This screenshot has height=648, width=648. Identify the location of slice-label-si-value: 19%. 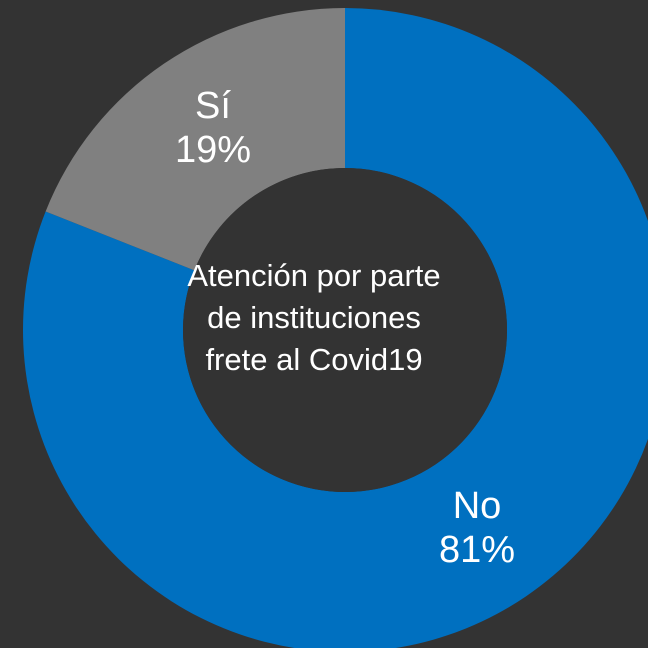
(213, 150).